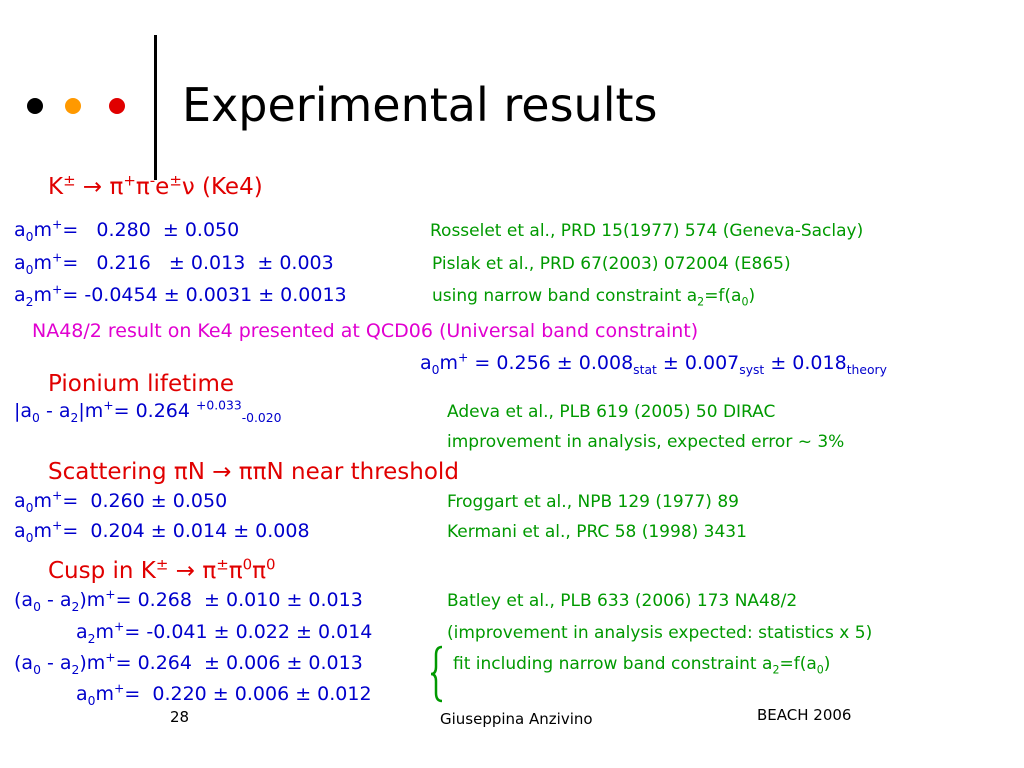  What do you see at coordinates (91, 411) in the screenshot?
I see `text-part: |m` at bounding box center [91, 411].